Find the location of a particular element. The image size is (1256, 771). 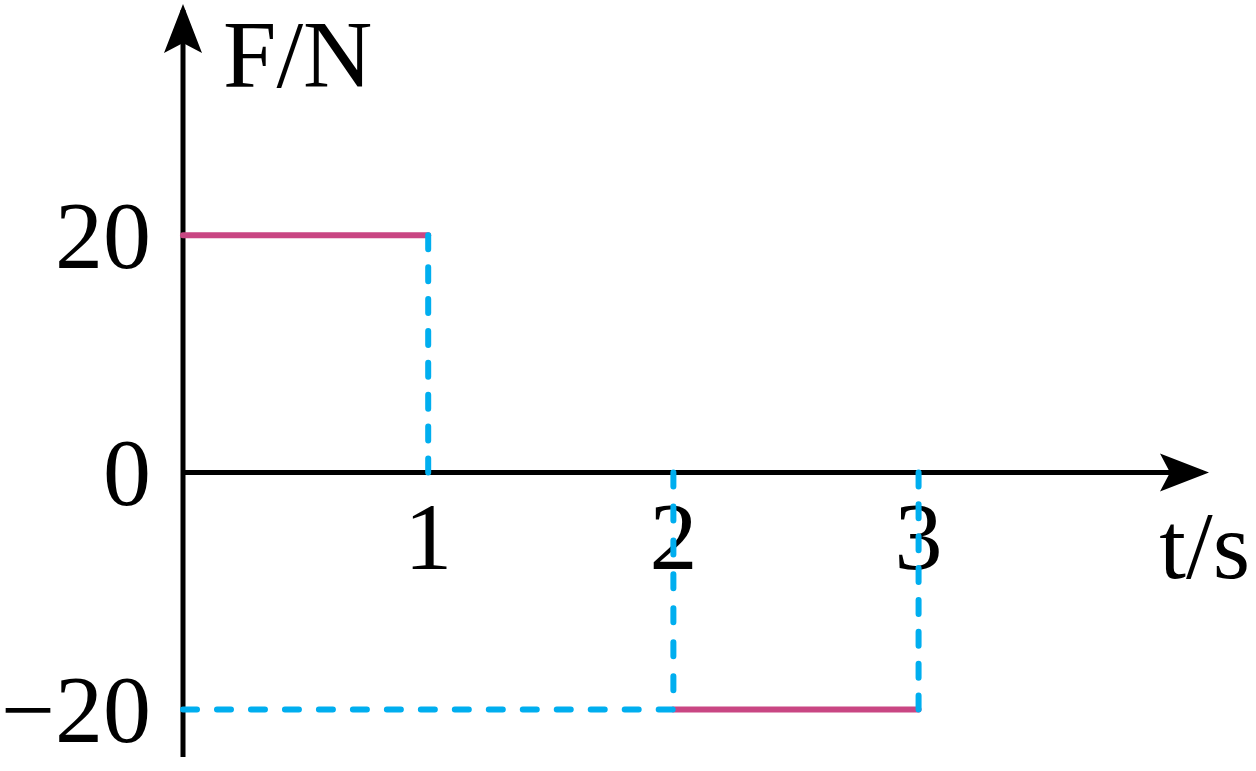

x-tick-label: 1 is located at coordinates (428, 536).